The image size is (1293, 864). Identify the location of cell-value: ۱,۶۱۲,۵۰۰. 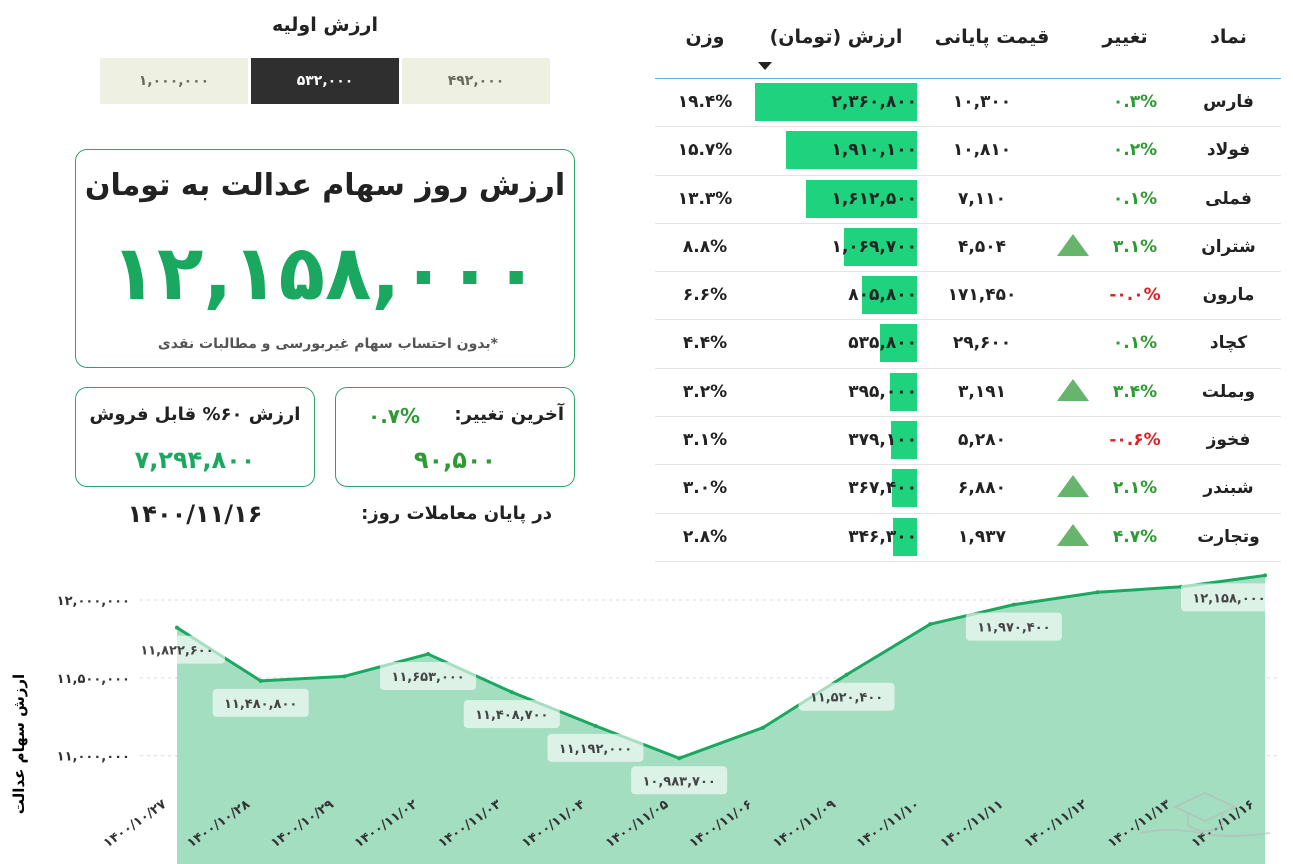
(836, 199).